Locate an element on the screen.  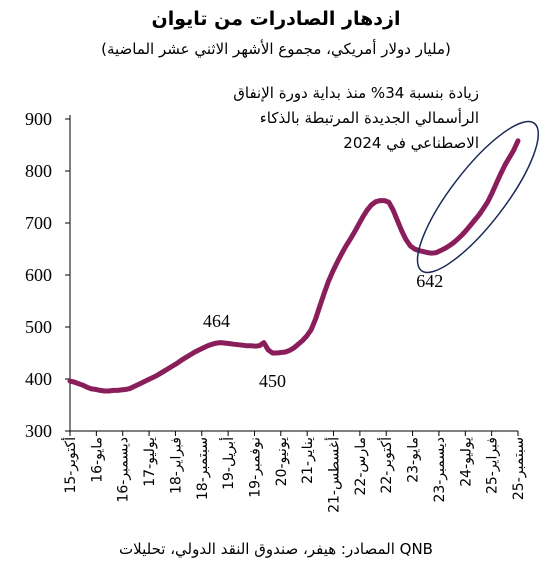
x-tick-label: فبراير-18 is located at coordinates (176, 465).